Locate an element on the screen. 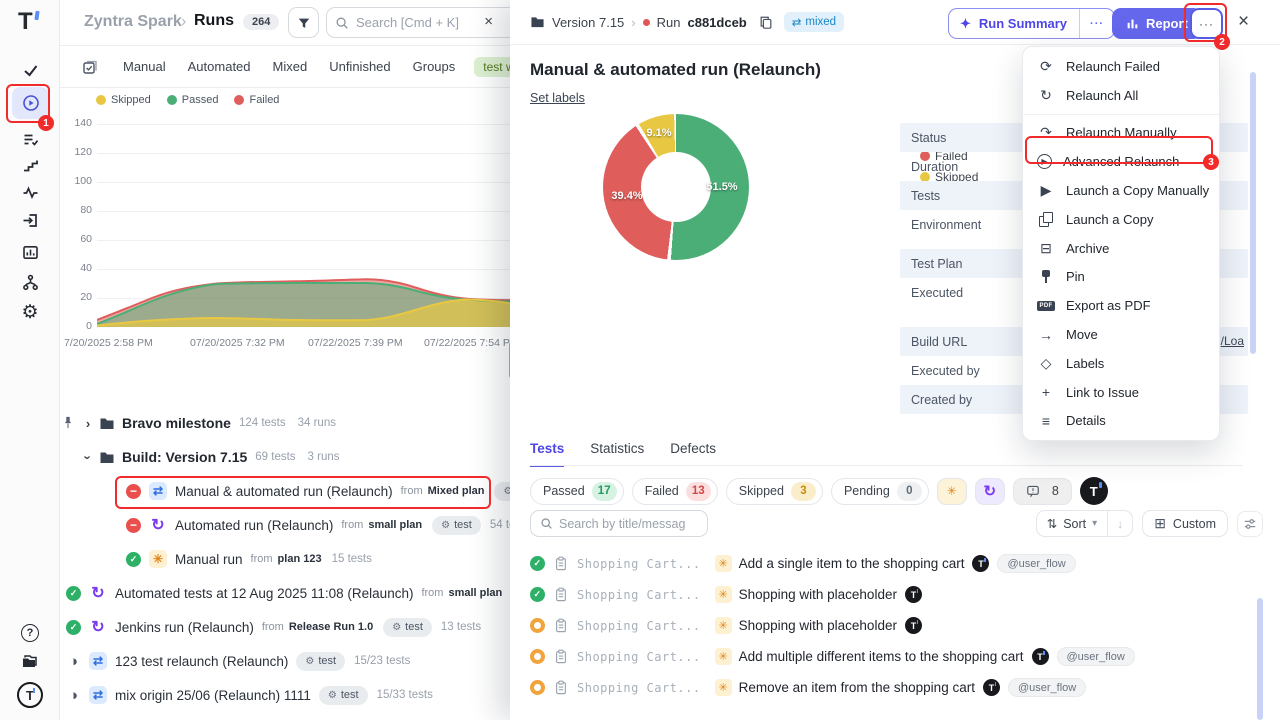  run-summary-button: ✦ Run Summary ··· is located at coordinates (1032, 23).